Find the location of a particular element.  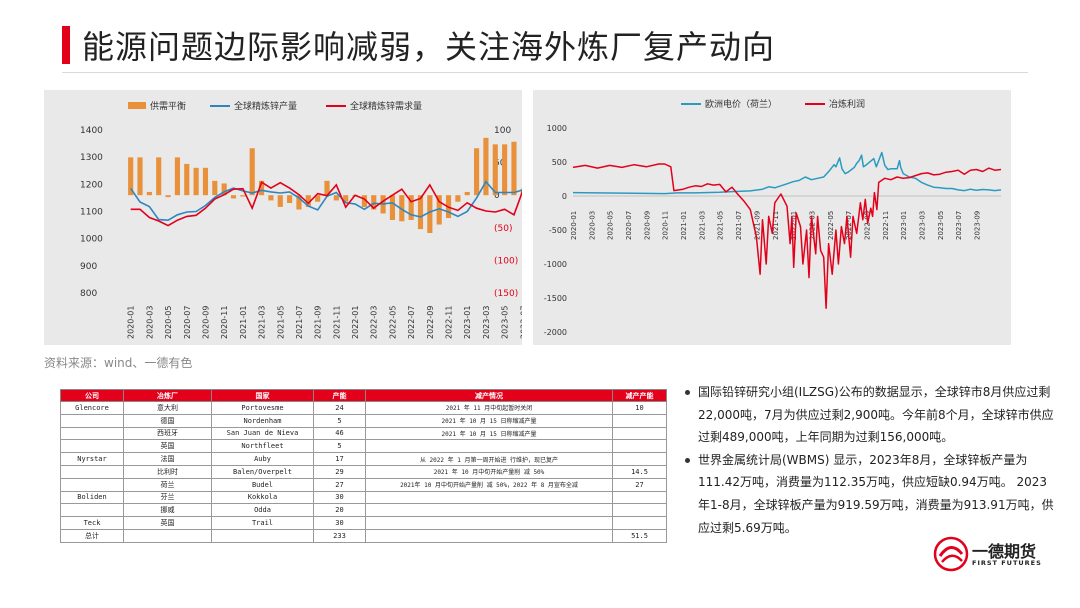

table-cell: Trail is located at coordinates (262, 523).